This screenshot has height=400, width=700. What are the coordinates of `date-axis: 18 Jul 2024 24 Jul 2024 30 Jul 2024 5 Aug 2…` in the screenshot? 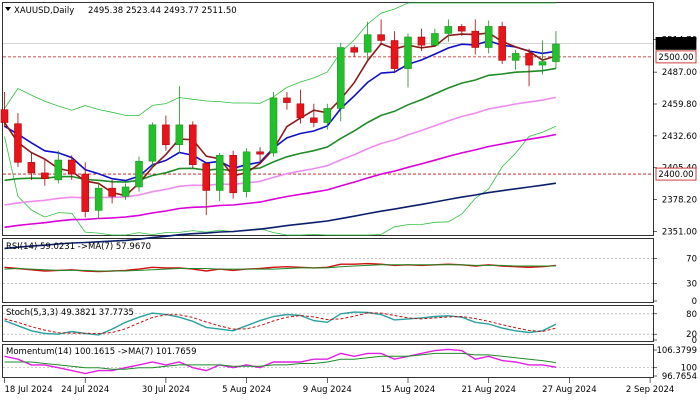 It's located at (339, 386).